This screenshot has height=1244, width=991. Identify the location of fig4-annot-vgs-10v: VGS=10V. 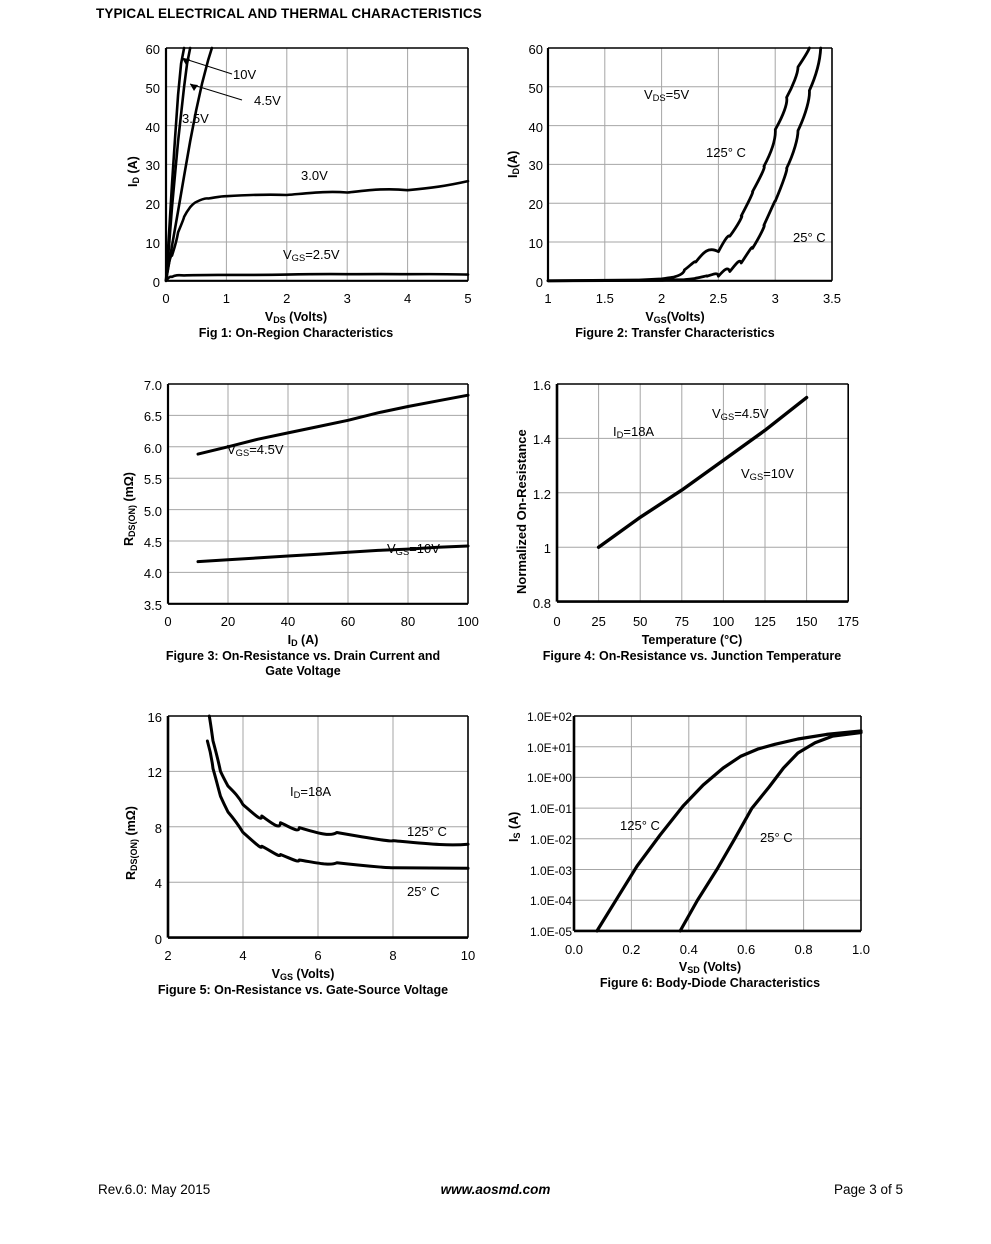
(767, 474).